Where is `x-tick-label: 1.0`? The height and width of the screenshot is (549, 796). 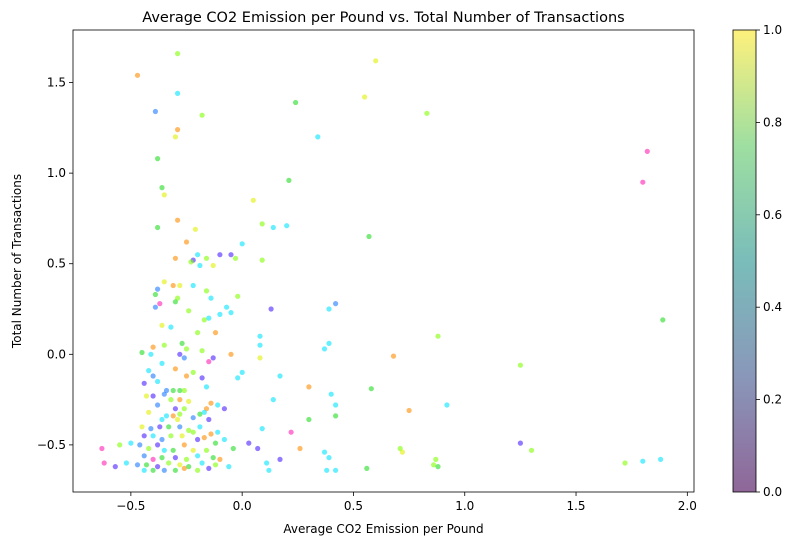
x-tick-label: 1.0 is located at coordinates (464, 506).